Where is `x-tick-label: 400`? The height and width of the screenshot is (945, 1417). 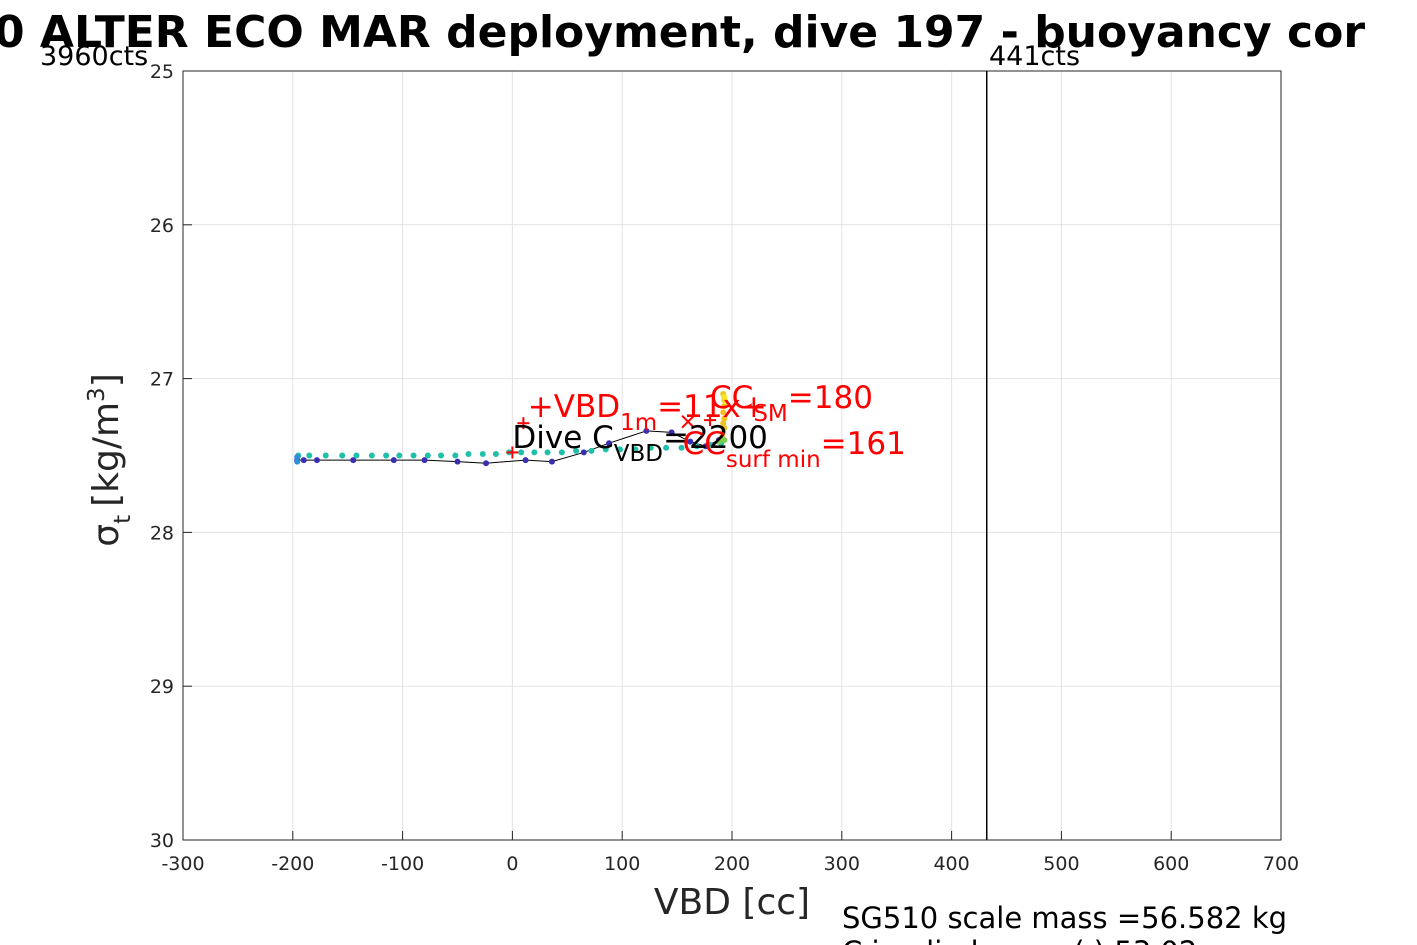
x-tick-label: 400 is located at coordinates (951, 864).